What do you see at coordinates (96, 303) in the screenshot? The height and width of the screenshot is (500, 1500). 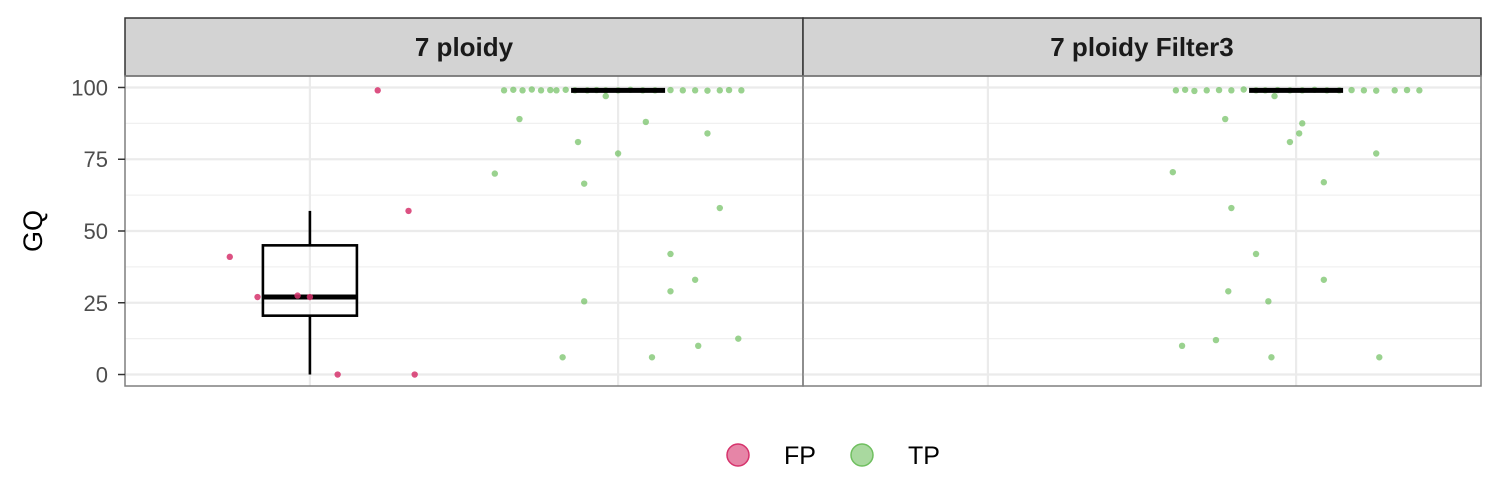 I see `y-tick-label: 25` at bounding box center [96, 303].